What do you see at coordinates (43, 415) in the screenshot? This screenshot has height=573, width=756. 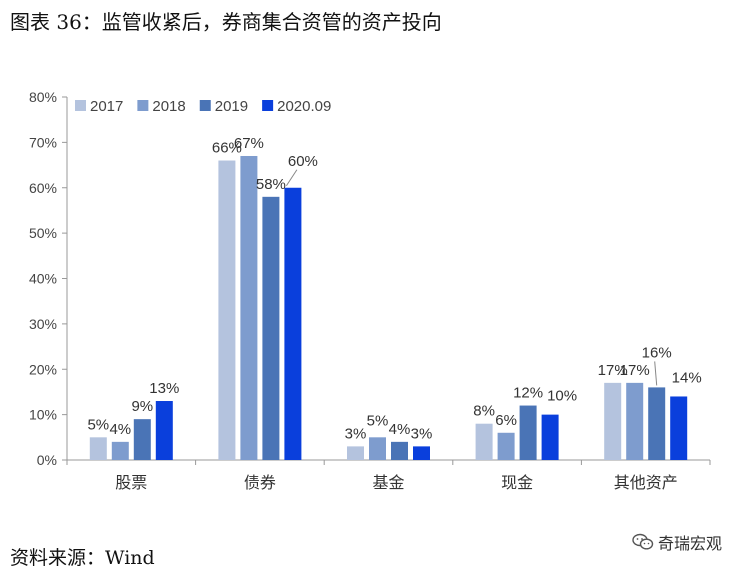 I see `y-tick-label: 10%` at bounding box center [43, 415].